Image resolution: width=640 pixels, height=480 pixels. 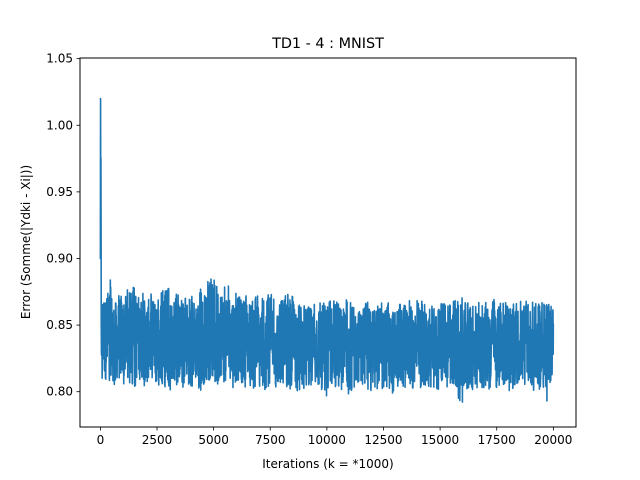 I want to click on y-tick-label: 0.80, so click(x=59, y=392).